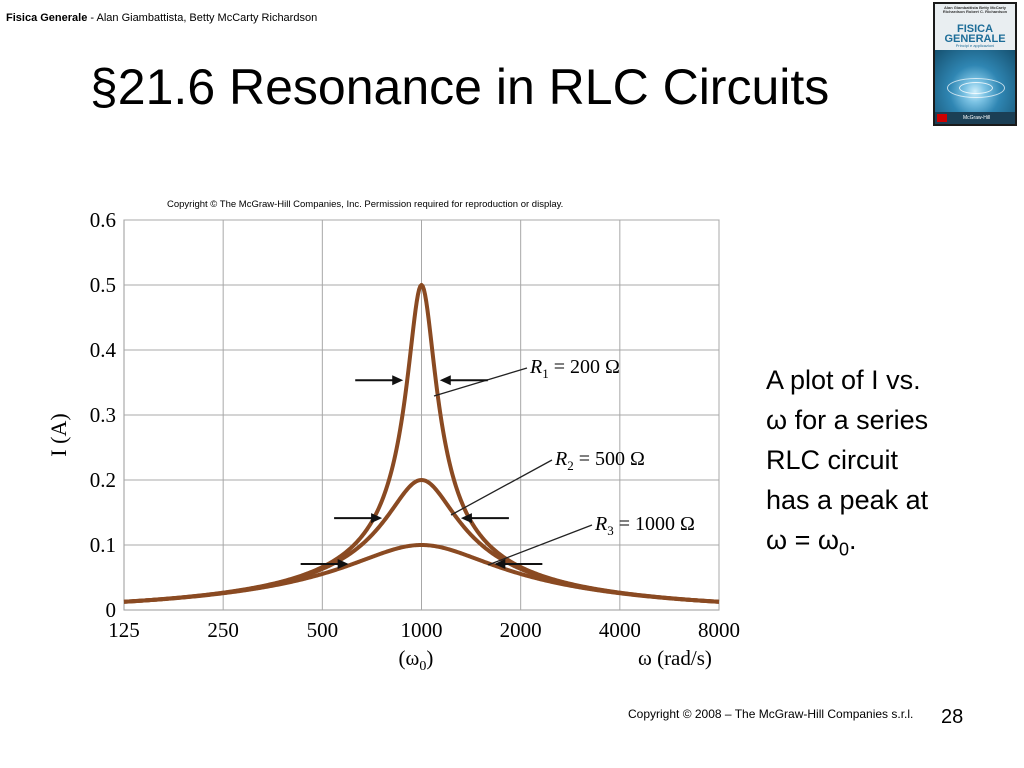 This screenshot has height=768, width=1024. What do you see at coordinates (111, 610) in the screenshot?
I see `y-tick-label: 0` at bounding box center [111, 610].